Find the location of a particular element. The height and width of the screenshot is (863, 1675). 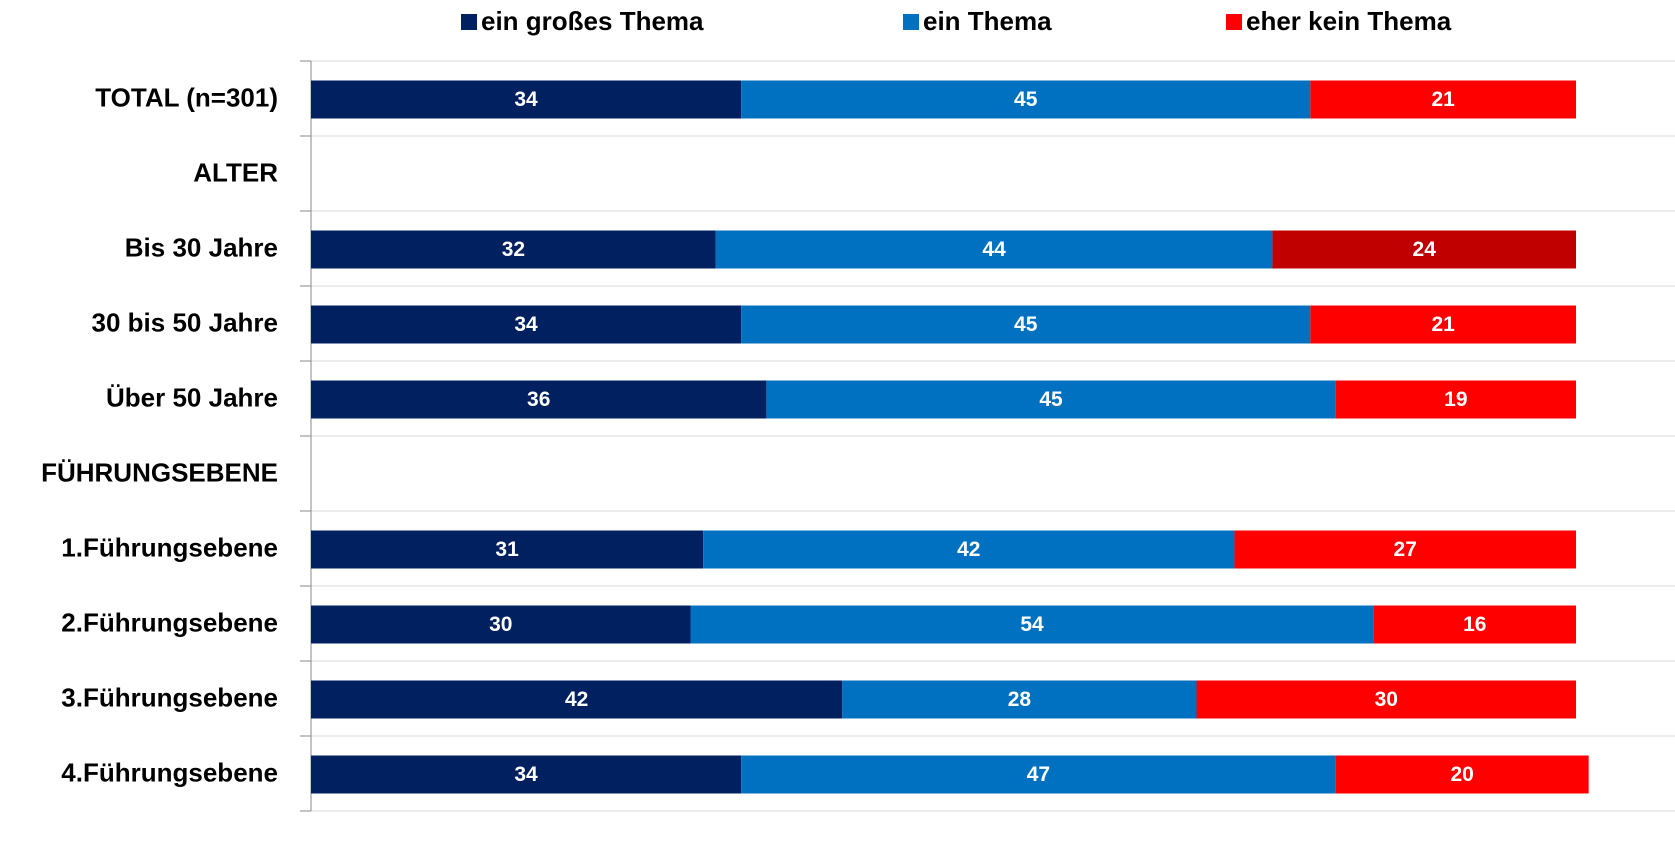

value-label: 16 is located at coordinates (1474, 624).